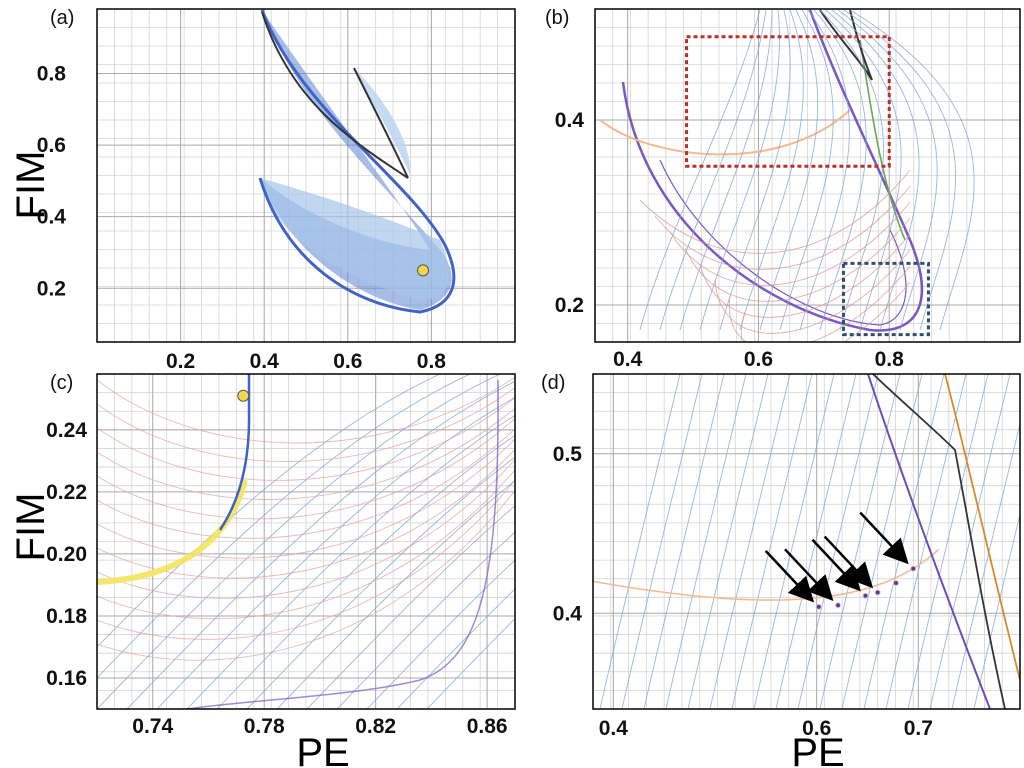 The image size is (1024, 768). I want to click on panel-a-dark-curve, so click(335, 95).